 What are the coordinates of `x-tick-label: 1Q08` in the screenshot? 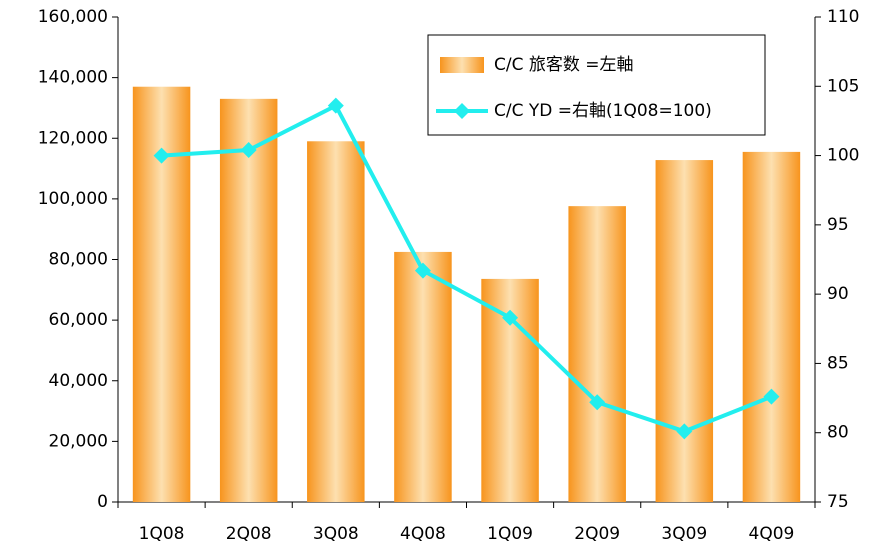 It's located at (162, 534).